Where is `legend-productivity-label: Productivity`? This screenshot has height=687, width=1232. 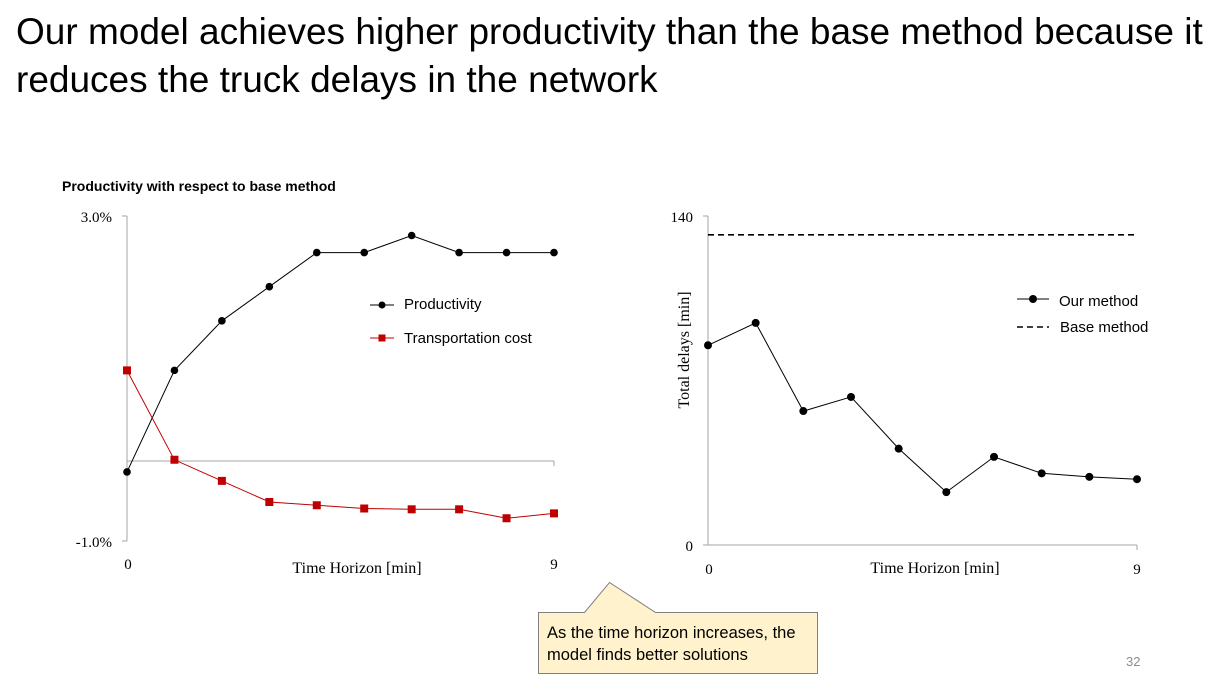 legend-productivity-label: Productivity is located at coordinates (443, 304).